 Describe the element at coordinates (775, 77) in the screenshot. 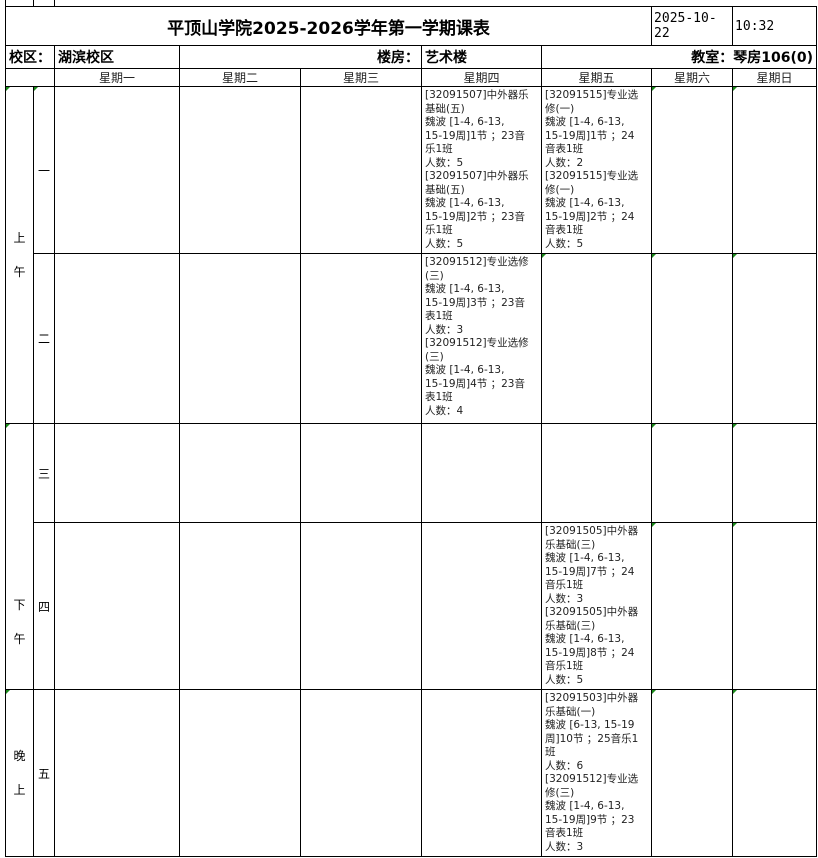

I see `day-header-sun: 星期日` at that location.